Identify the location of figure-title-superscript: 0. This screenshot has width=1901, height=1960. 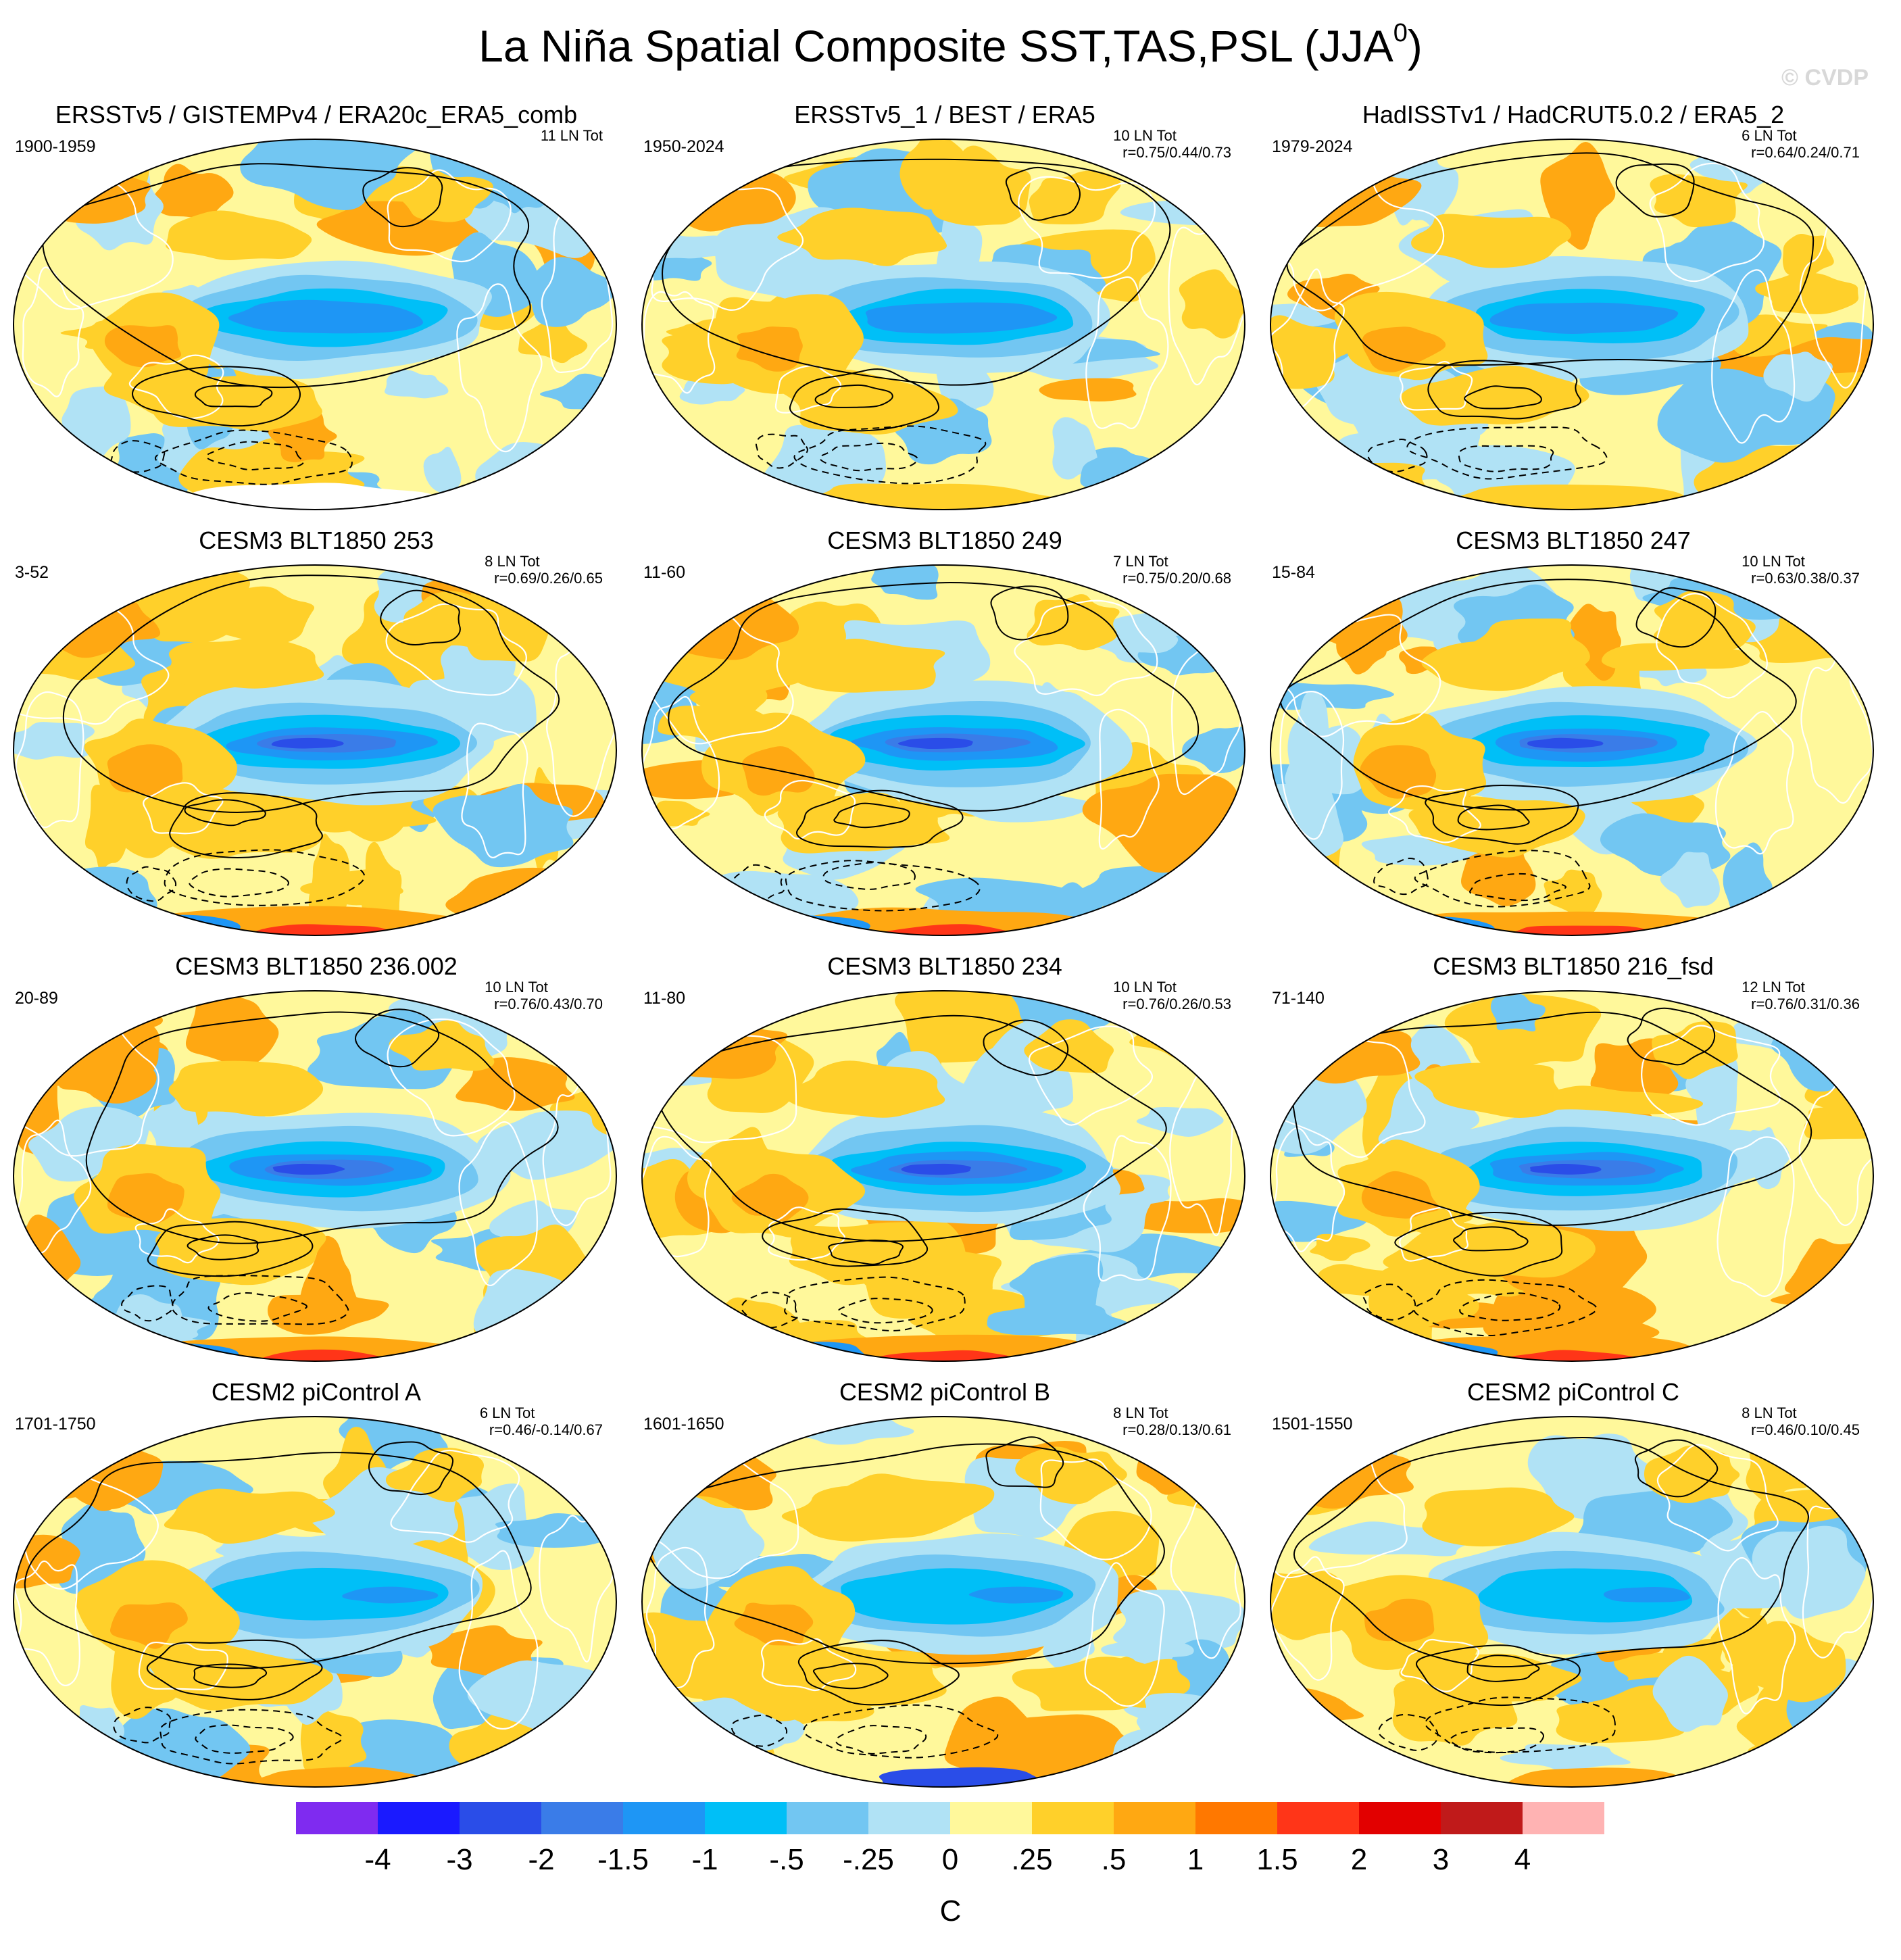
(1400, 33).